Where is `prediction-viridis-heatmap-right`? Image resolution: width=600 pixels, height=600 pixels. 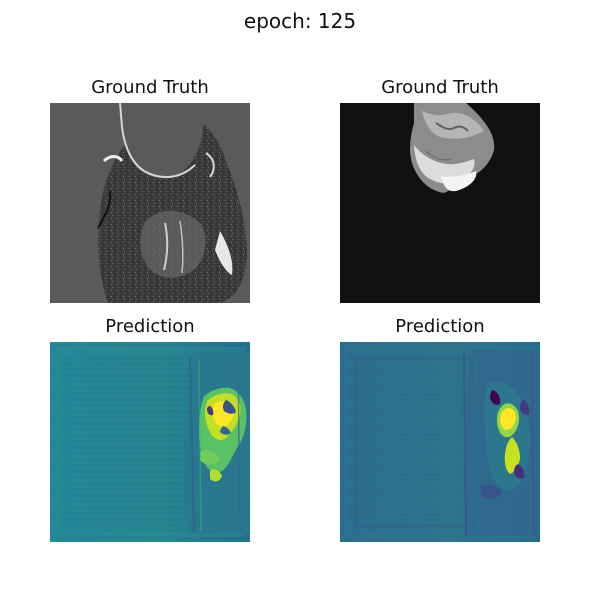
prediction-viridis-heatmap-right is located at coordinates (440, 442).